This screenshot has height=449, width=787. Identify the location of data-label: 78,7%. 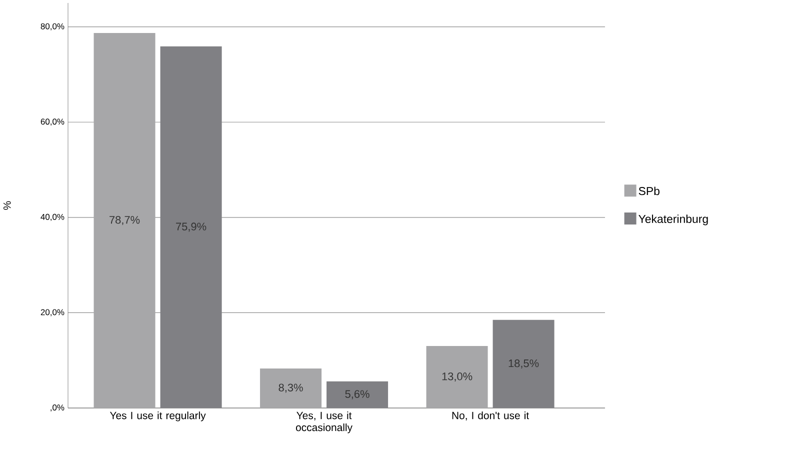
(125, 221).